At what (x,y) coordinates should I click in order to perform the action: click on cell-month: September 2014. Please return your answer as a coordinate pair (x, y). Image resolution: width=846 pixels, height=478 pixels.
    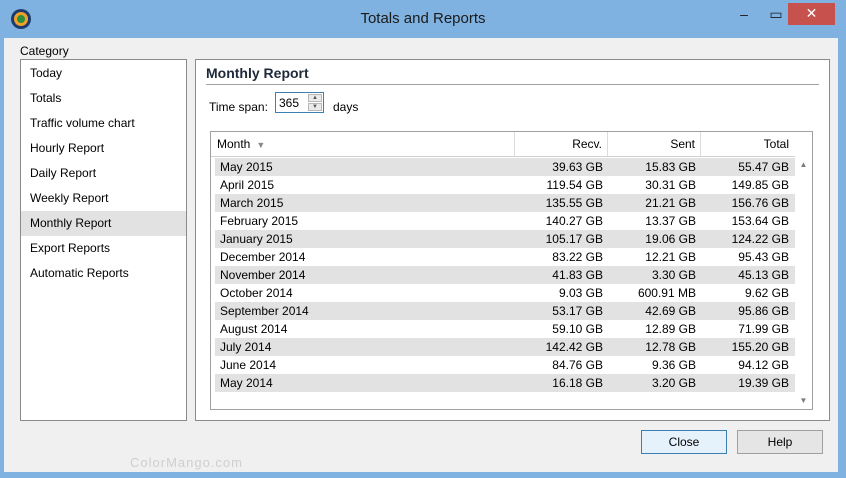
    Looking at the image, I should click on (264, 311).